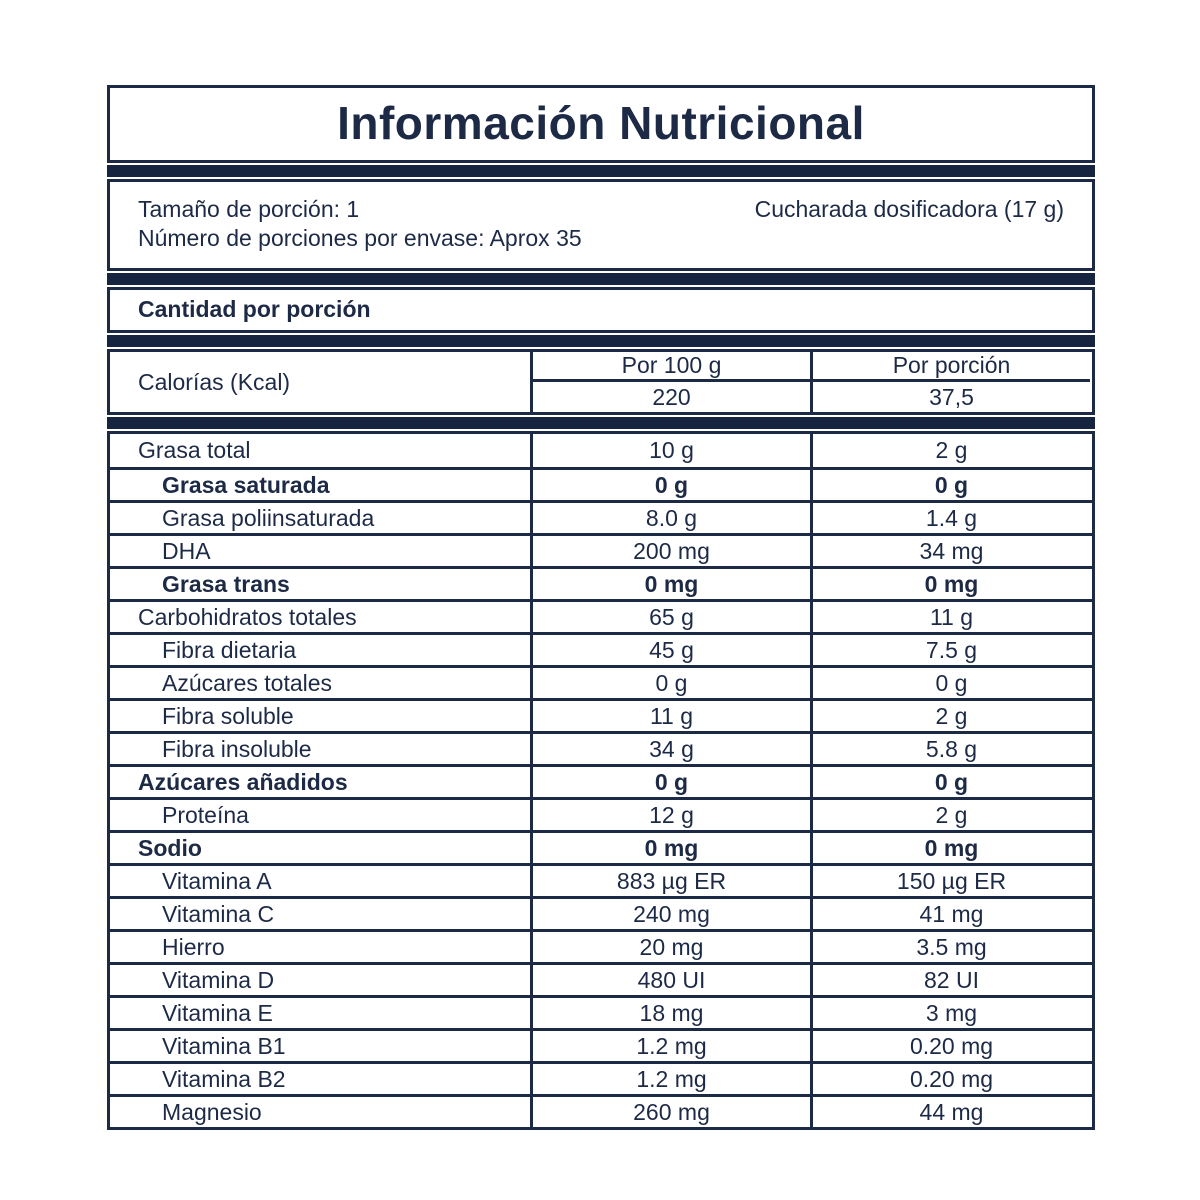  Describe the element at coordinates (950, 397) in the screenshot. I see `calories-per-serving-value: 37,5` at that location.